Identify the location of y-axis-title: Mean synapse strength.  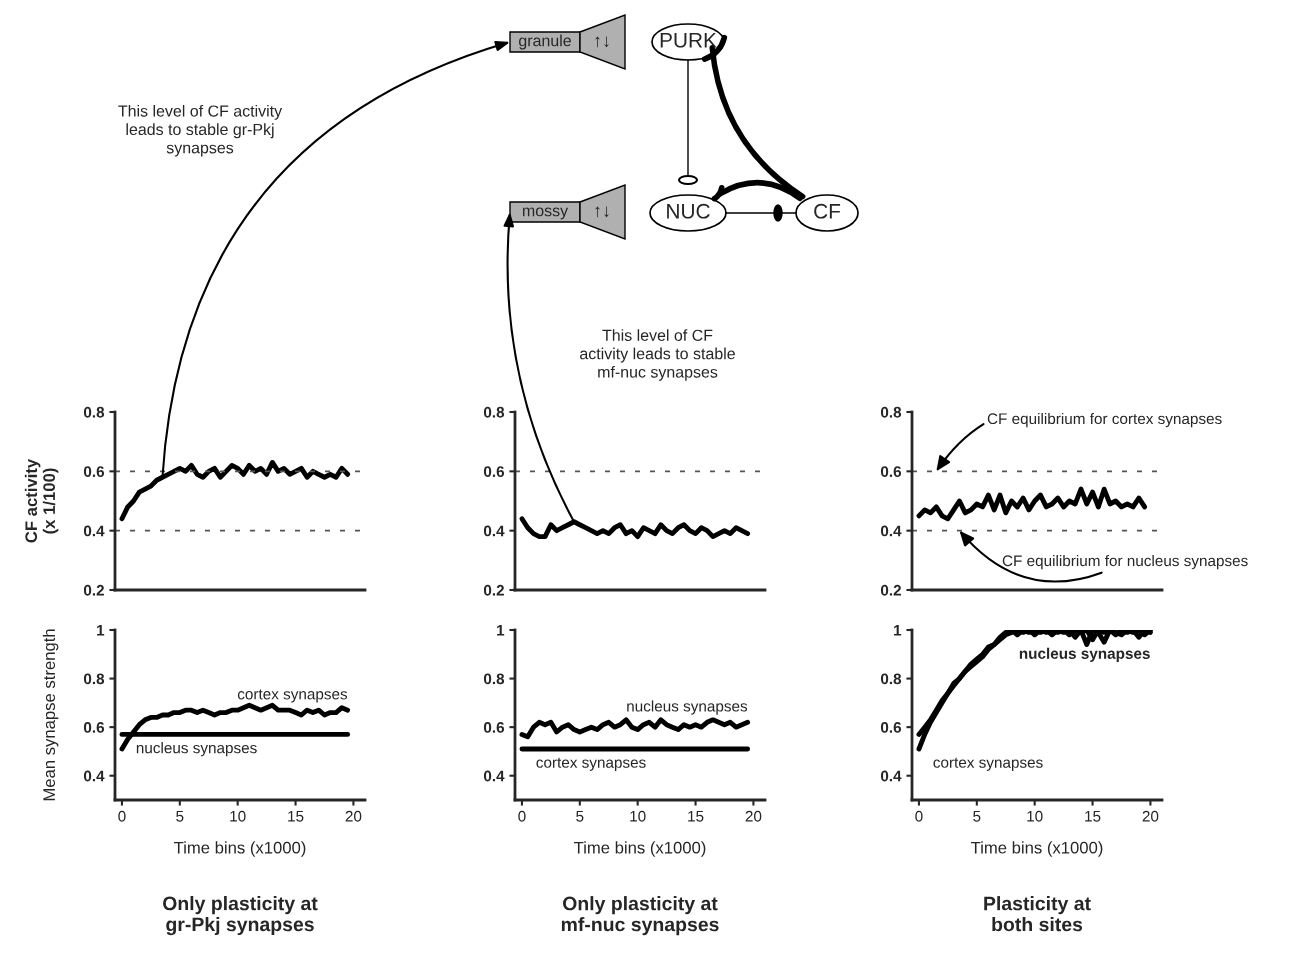
(50, 715).